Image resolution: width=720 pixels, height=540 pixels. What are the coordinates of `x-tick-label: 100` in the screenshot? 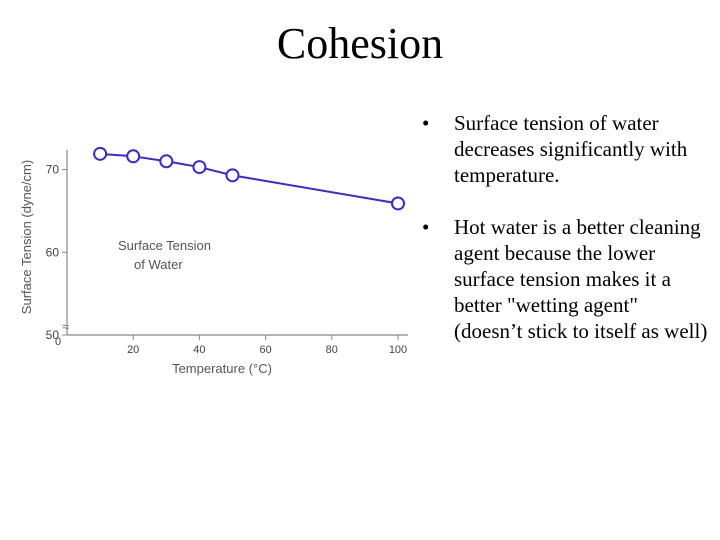 It's located at (398, 350).